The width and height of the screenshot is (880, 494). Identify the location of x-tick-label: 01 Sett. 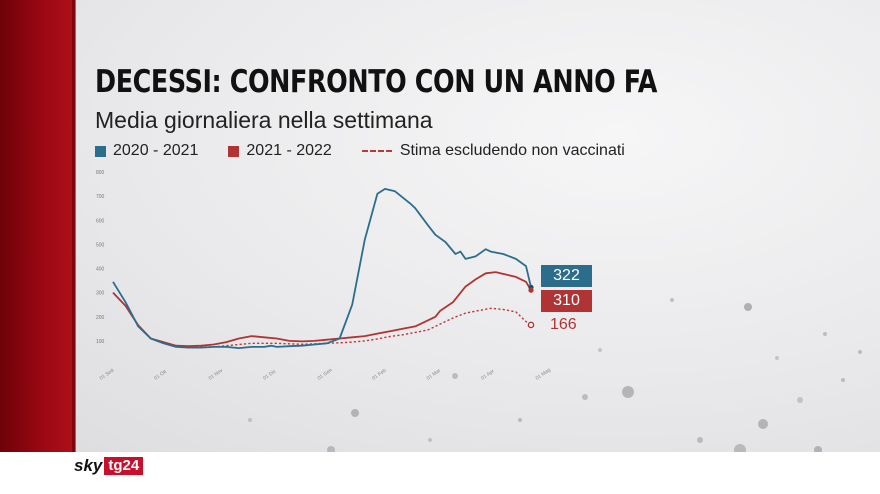
(107, 374).